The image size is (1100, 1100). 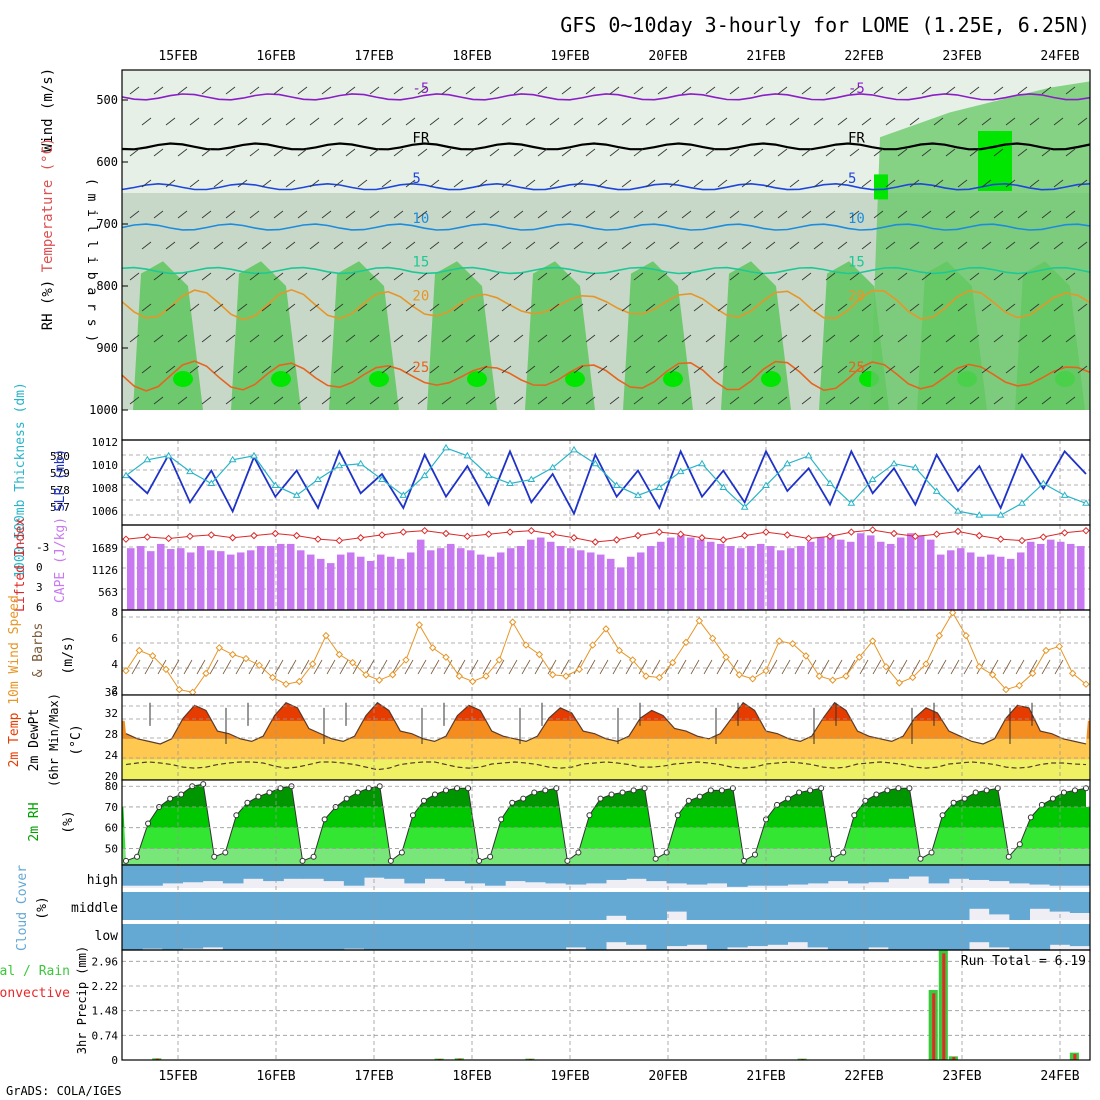 What do you see at coordinates (416, 179) in the screenshot?
I see `isotherm-label: 5` at bounding box center [416, 179].